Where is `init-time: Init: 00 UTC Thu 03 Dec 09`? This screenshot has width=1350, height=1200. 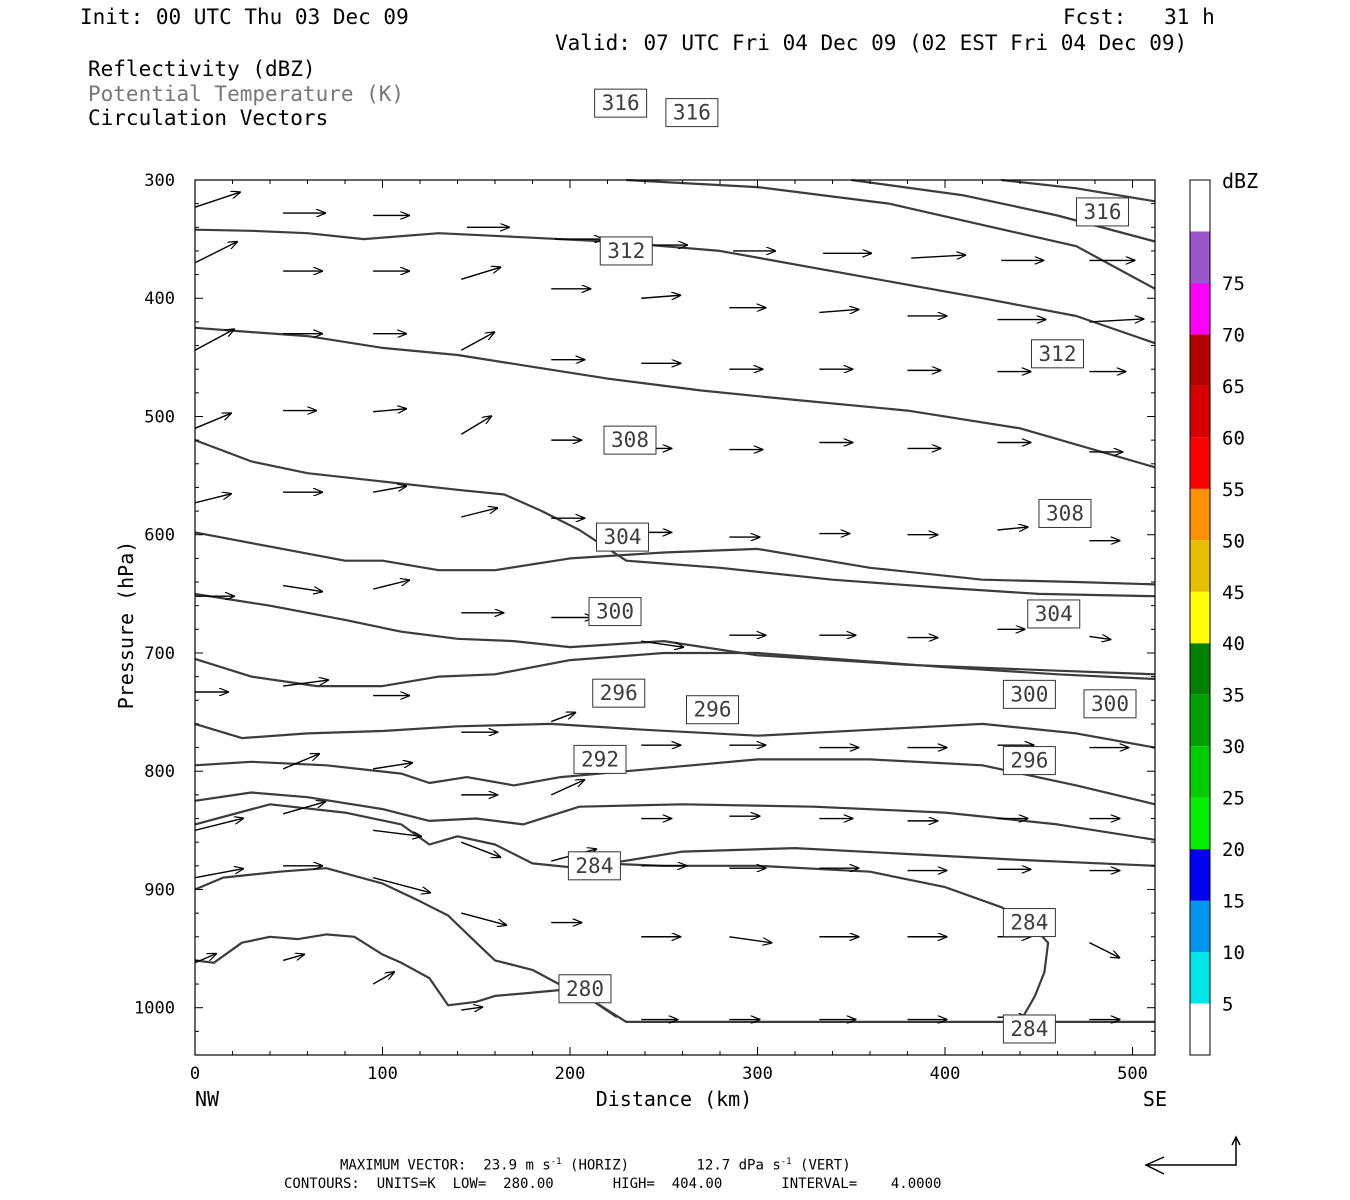
init-time: Init: 00 UTC Thu 03 Dec 09 is located at coordinates (244, 17).